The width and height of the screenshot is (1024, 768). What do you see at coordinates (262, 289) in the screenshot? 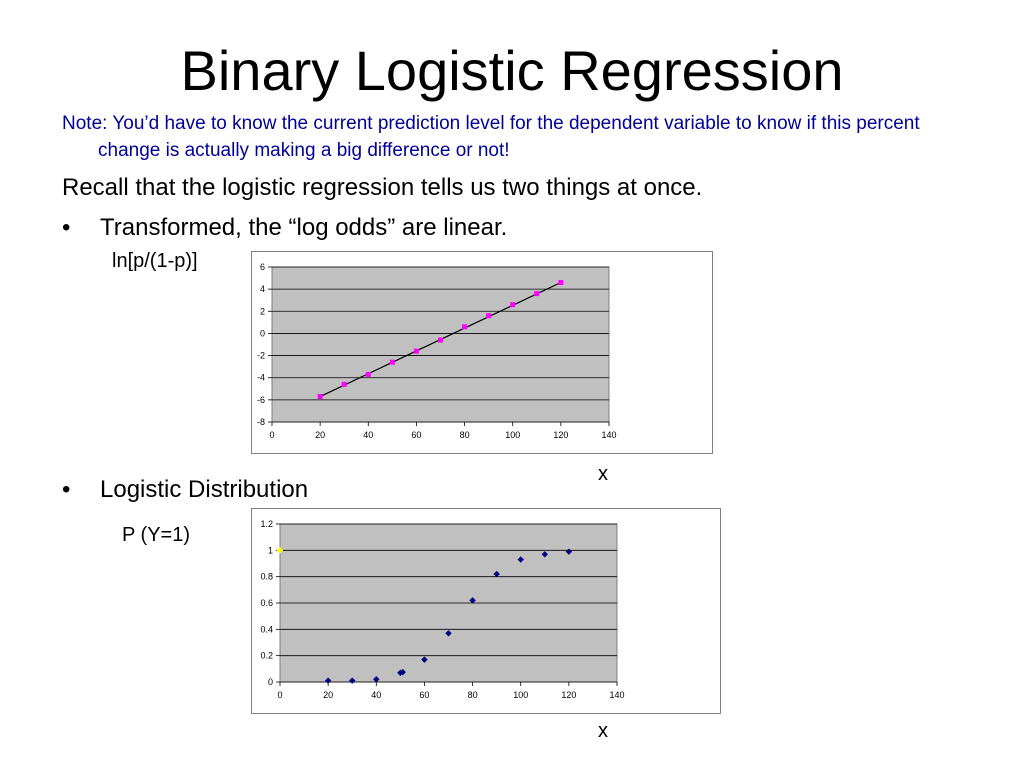
I see `y-tick-label: 4` at bounding box center [262, 289].